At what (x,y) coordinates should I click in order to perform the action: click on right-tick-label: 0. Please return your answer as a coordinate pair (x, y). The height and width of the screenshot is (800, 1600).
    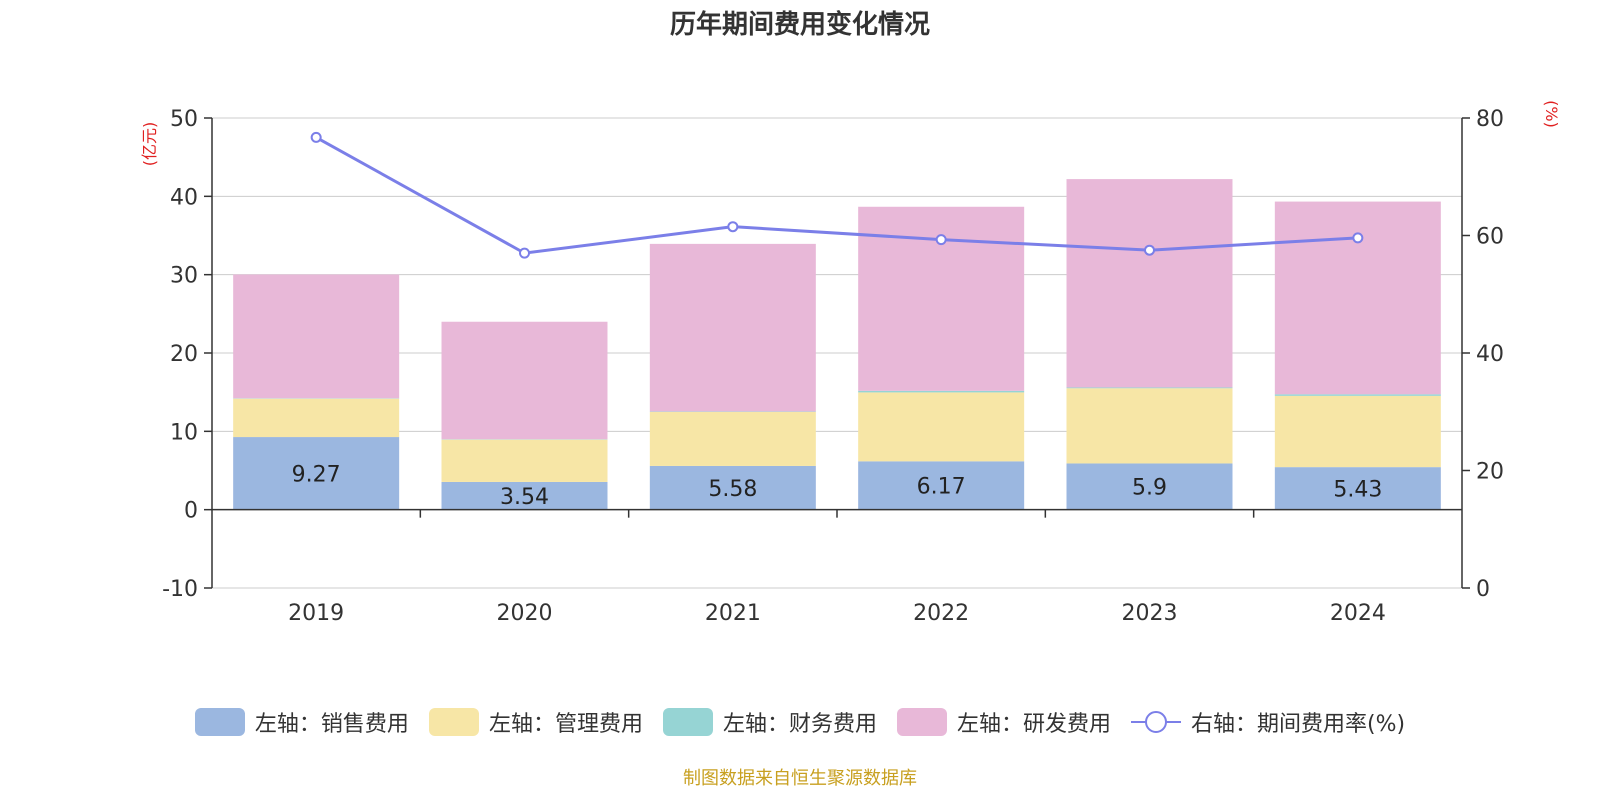
    Looking at the image, I should click on (1483, 589).